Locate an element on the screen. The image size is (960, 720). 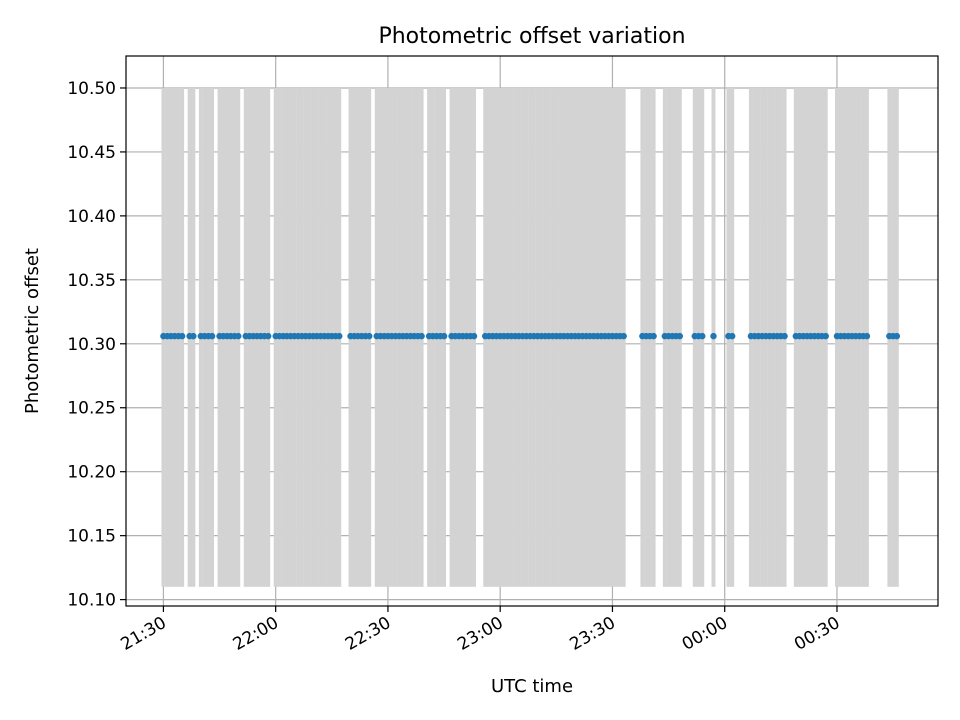
x-axis-label: UTC time is located at coordinates (532, 686).